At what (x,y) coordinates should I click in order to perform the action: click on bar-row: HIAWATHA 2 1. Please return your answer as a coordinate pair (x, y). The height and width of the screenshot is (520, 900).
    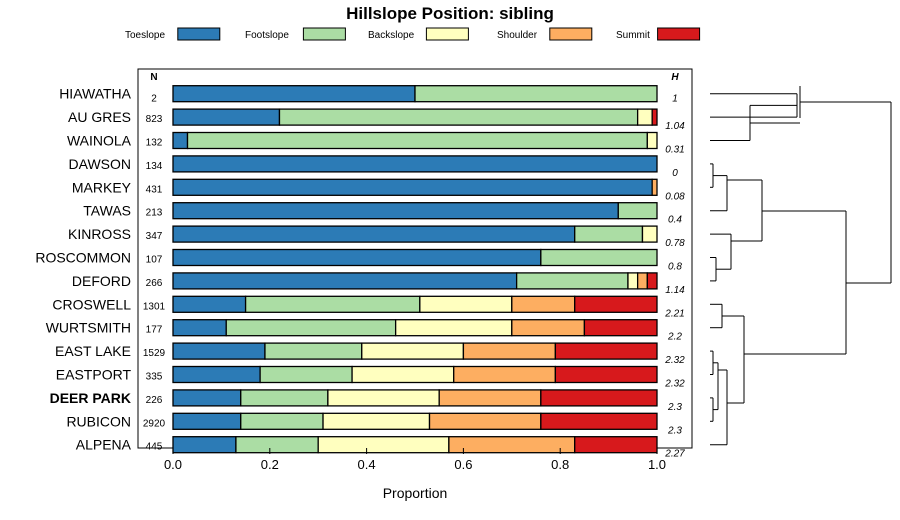
    Looking at the image, I should click on (368, 95).